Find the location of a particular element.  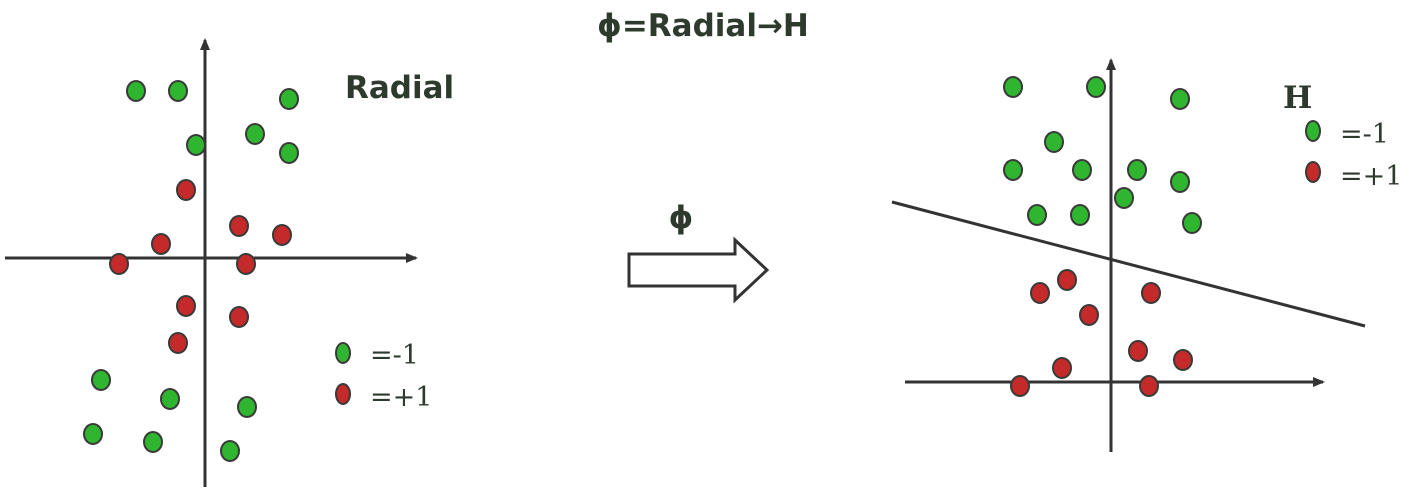

right-panel-label: H is located at coordinates (1297, 98).